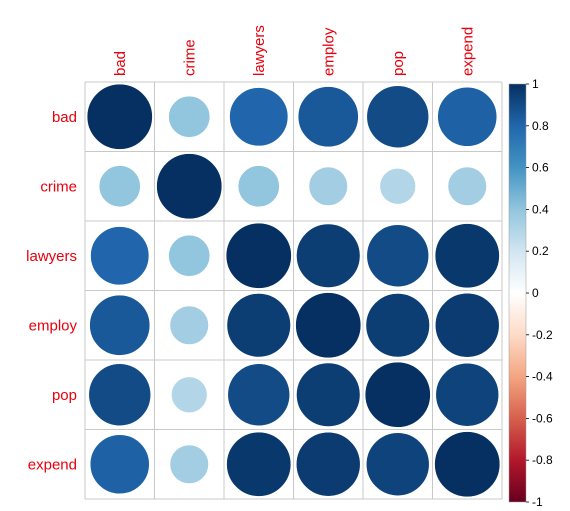 The image size is (570, 511). I want to click on colorbar-tick-label: -0.6, so click(542, 418).